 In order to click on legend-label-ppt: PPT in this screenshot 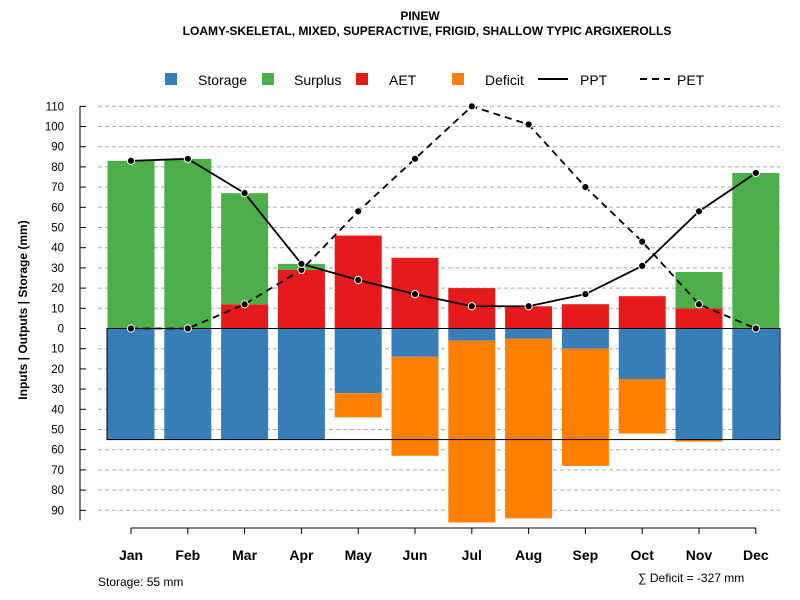, I will do `click(594, 80)`.